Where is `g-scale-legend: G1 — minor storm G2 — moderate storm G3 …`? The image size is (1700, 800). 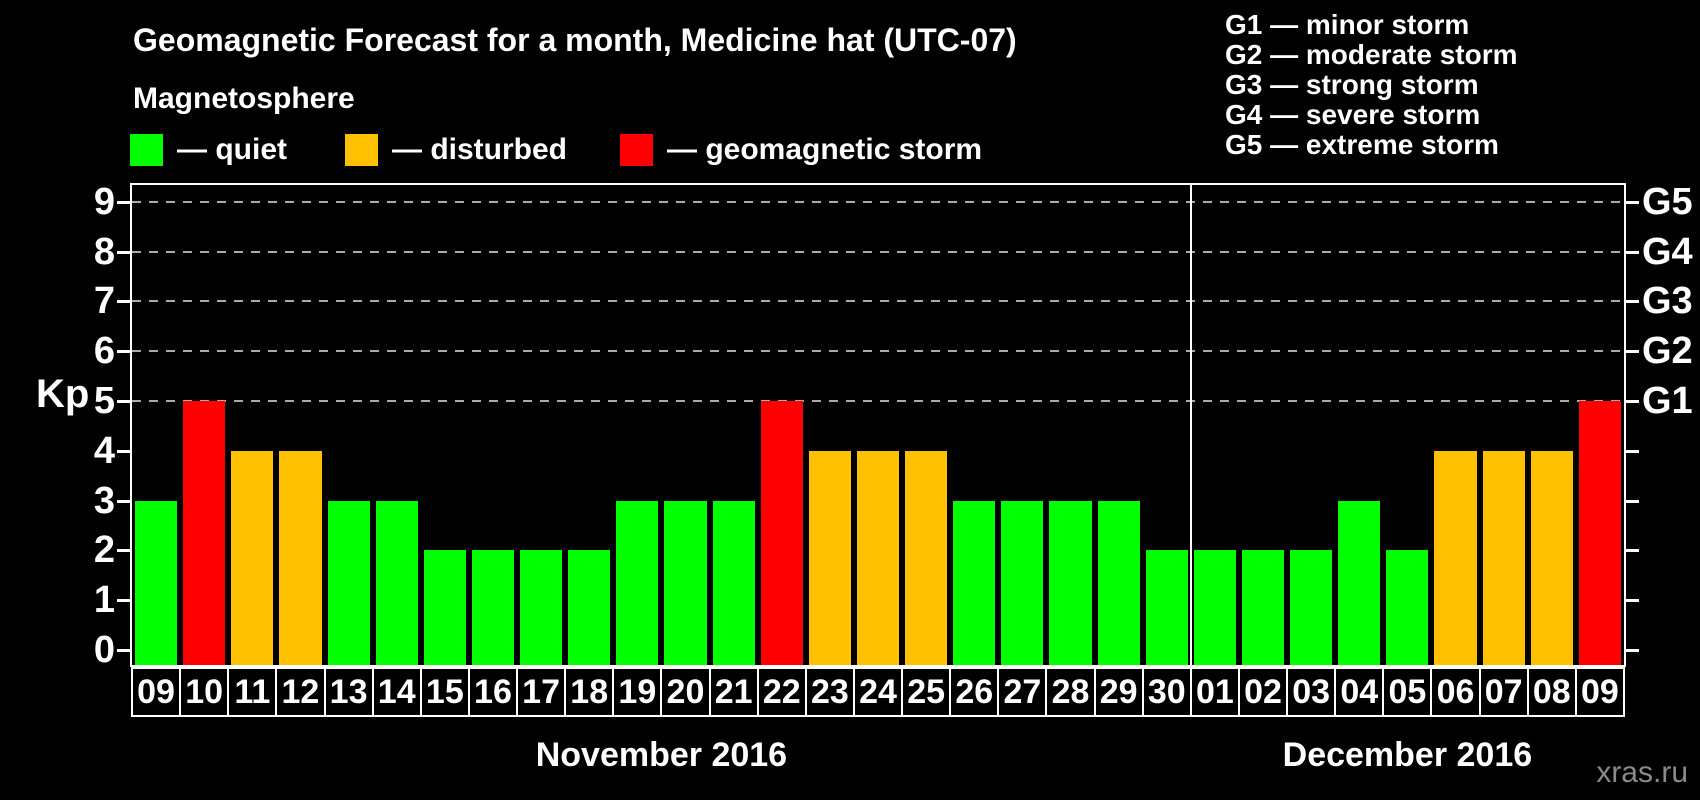
g-scale-legend: G1 — minor storm G2 — moderate storm G3 … is located at coordinates (1371, 85).